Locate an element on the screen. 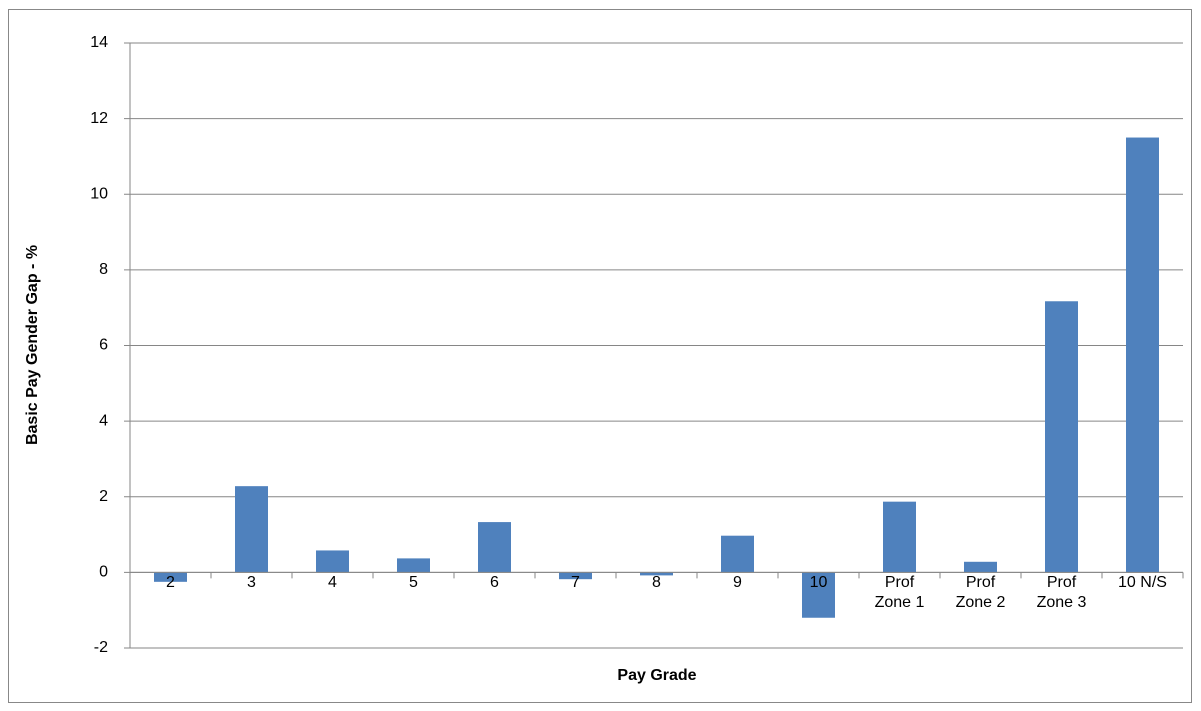 The height and width of the screenshot is (711, 1201). y-tick-label: 2 is located at coordinates (103, 496).